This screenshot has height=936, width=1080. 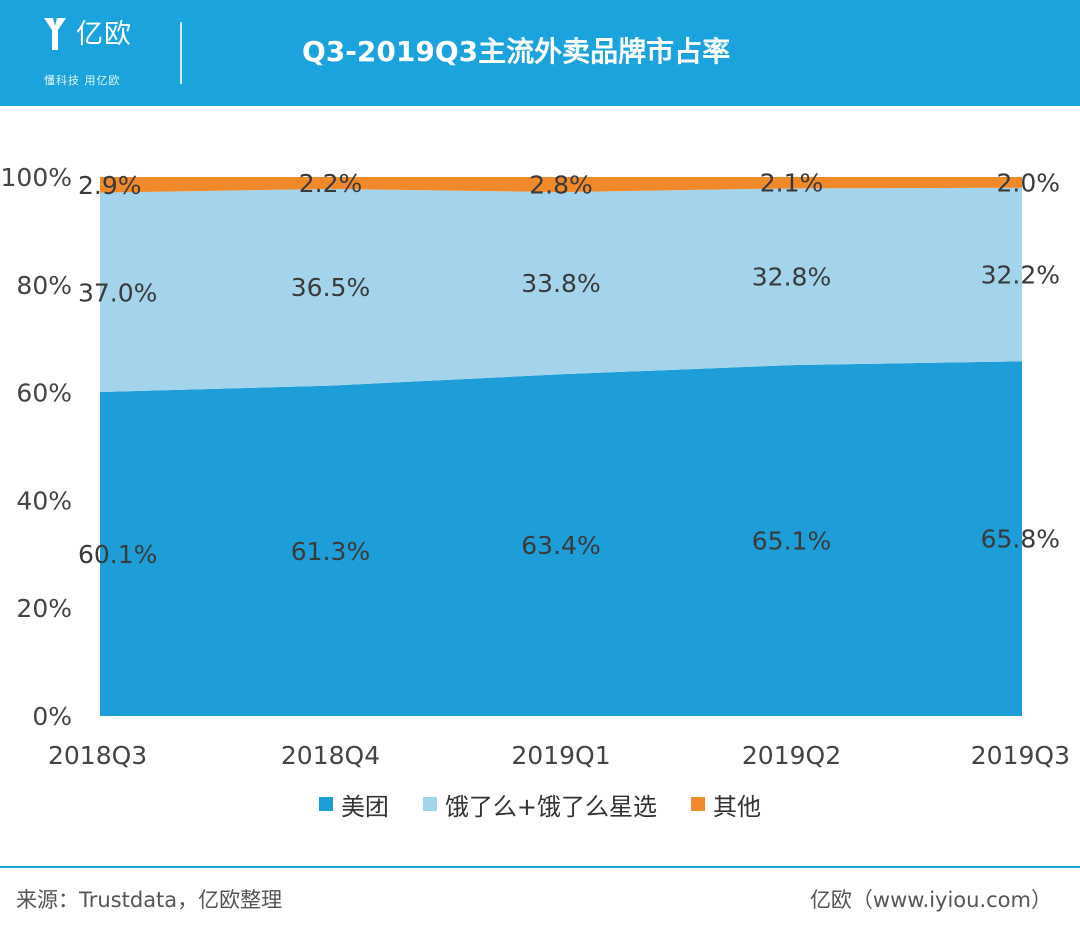 I want to click on data-label: 60.1%, so click(x=117, y=554).